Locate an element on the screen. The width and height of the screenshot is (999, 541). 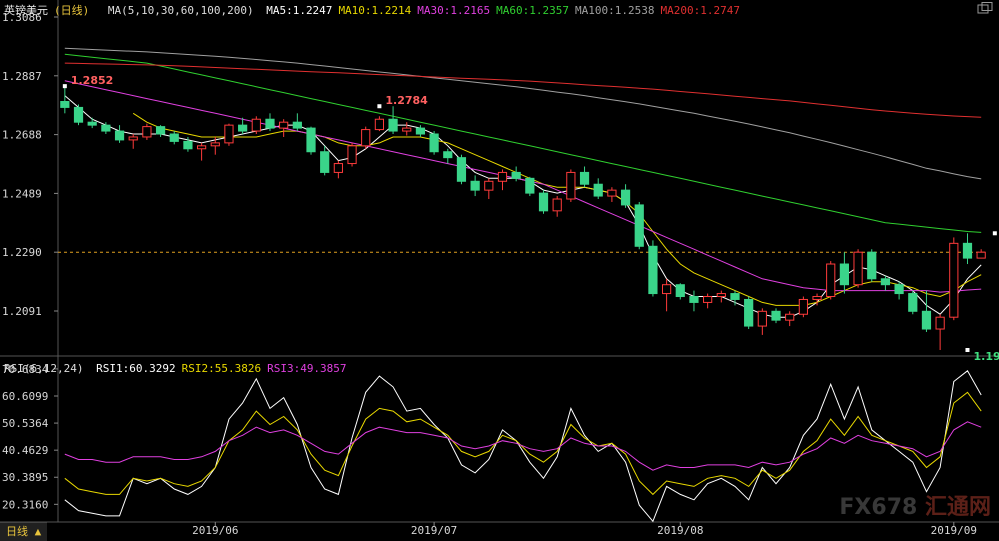
rsi-line-rsi3 is located at coordinates (523, 446).